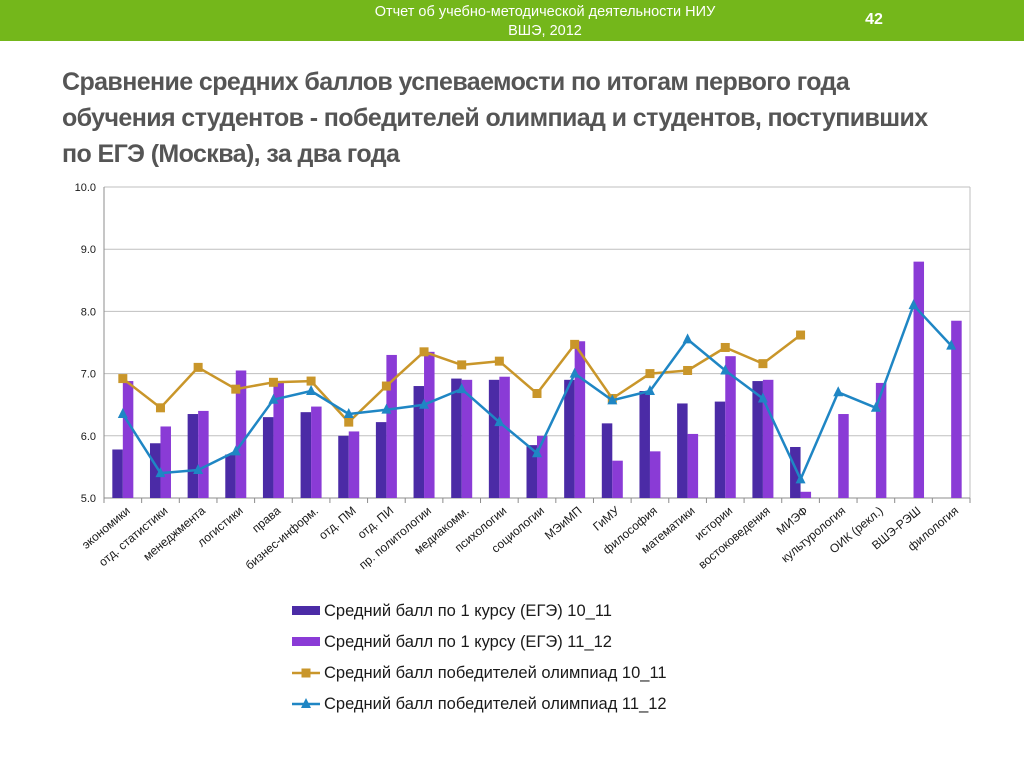  What do you see at coordinates (88, 499) in the screenshot?
I see `y-tick-label: 5.0` at bounding box center [88, 499].